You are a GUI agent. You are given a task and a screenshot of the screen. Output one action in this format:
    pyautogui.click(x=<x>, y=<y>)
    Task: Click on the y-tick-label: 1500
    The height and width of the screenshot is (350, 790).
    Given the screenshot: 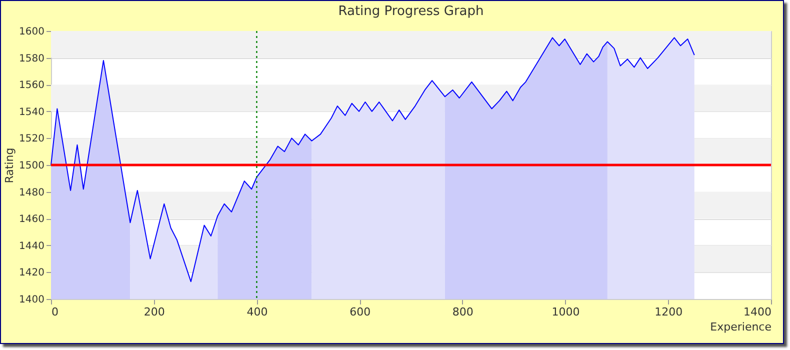 What is the action you would take?
    pyautogui.click(x=31, y=166)
    